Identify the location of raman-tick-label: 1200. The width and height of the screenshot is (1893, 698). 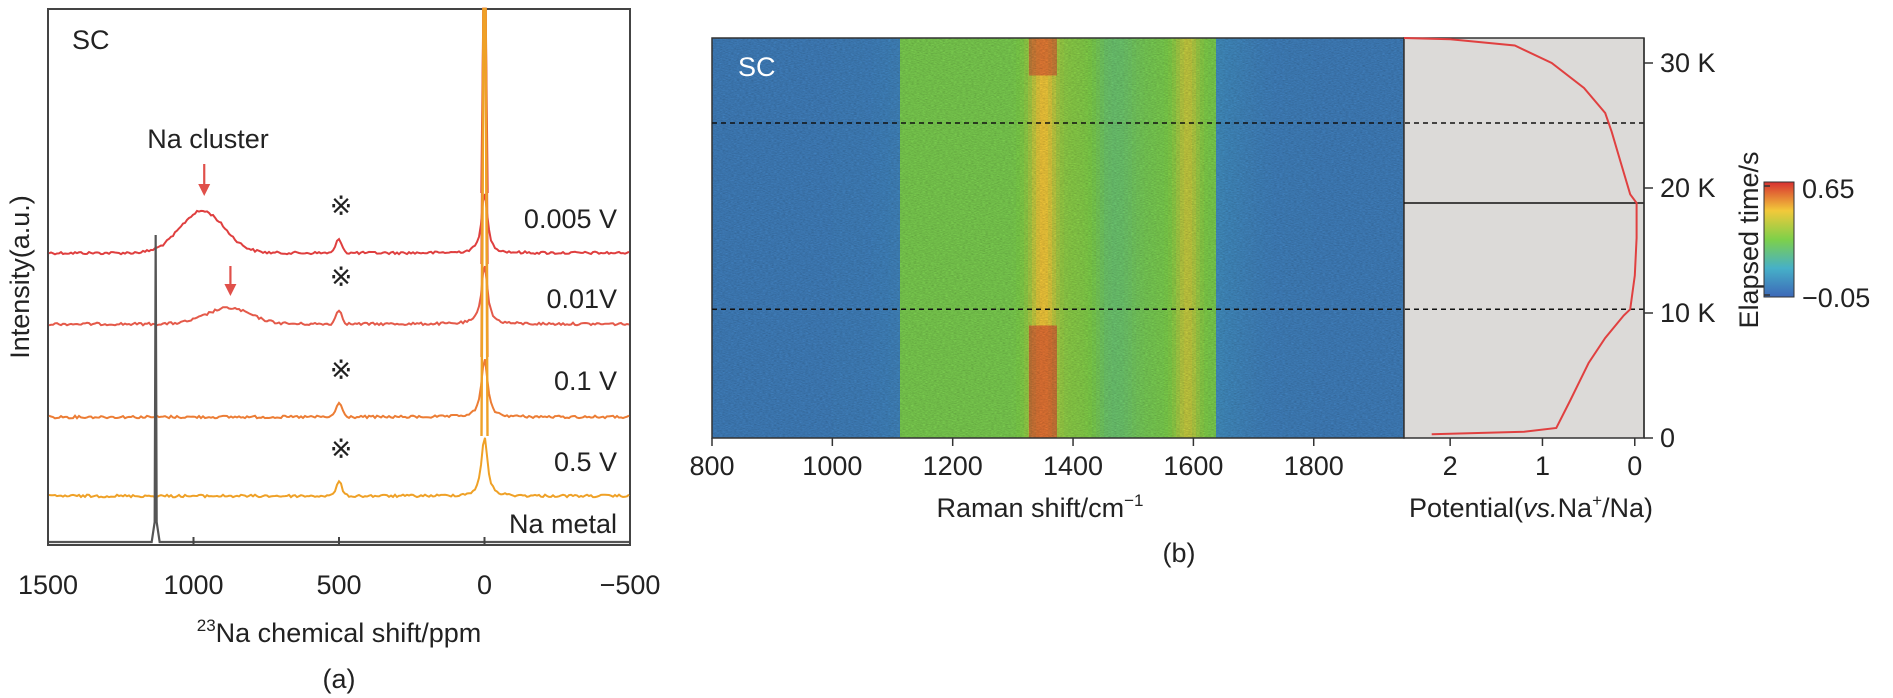
(953, 466).